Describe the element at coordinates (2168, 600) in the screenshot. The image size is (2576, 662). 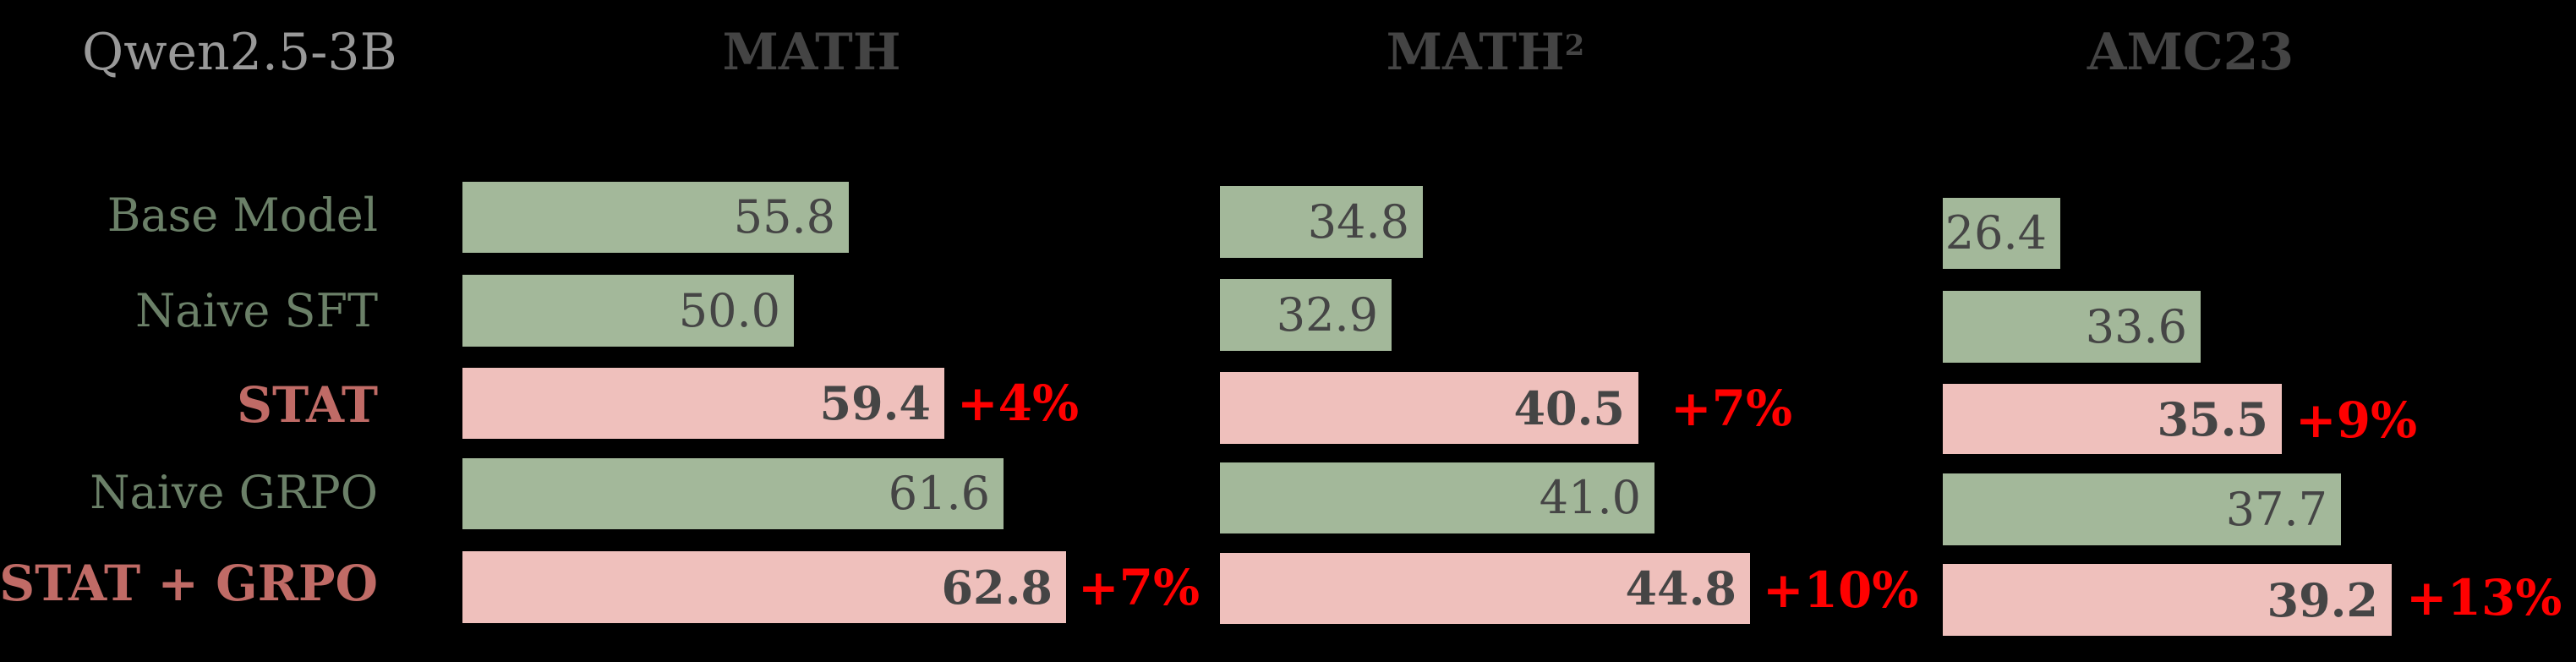
I see `bar-amc23-stat-grpo: 39.2` at that location.